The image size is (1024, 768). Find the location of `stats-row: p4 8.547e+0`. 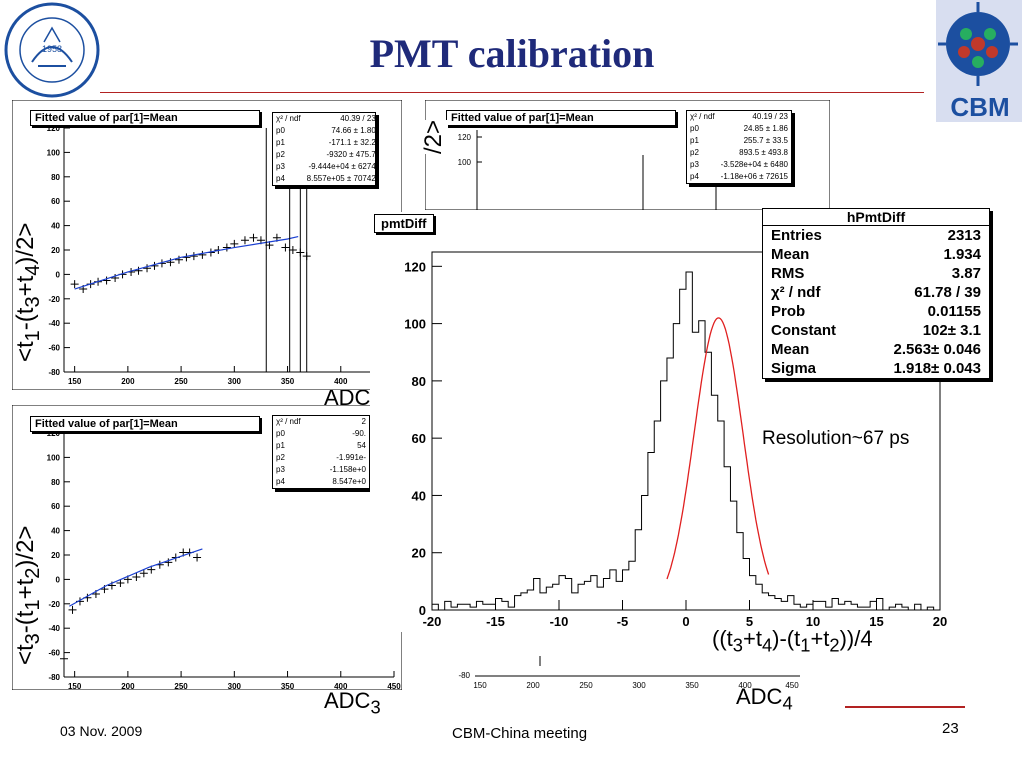

stats-row: p4 8.547e+0 is located at coordinates (321, 482).